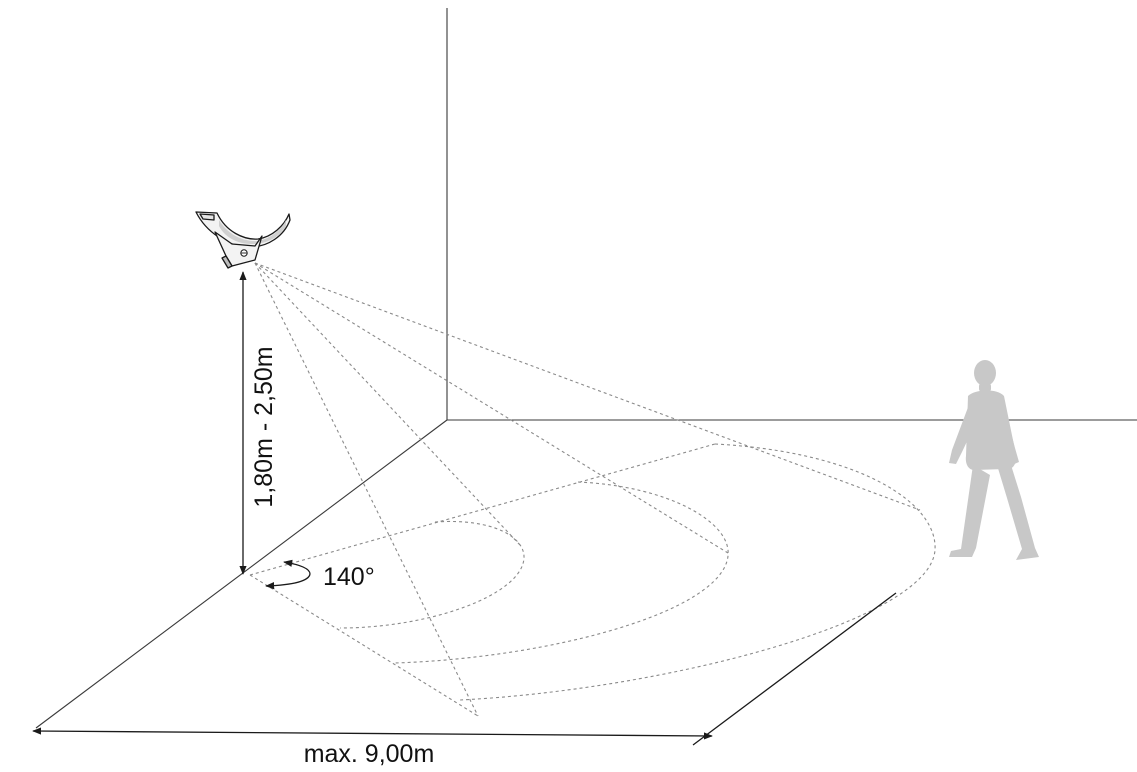 This screenshot has height=772, width=1137. Describe the element at coordinates (264, 426) in the screenshot. I see `height-range-label: 1,80m - 2,50m` at that location.